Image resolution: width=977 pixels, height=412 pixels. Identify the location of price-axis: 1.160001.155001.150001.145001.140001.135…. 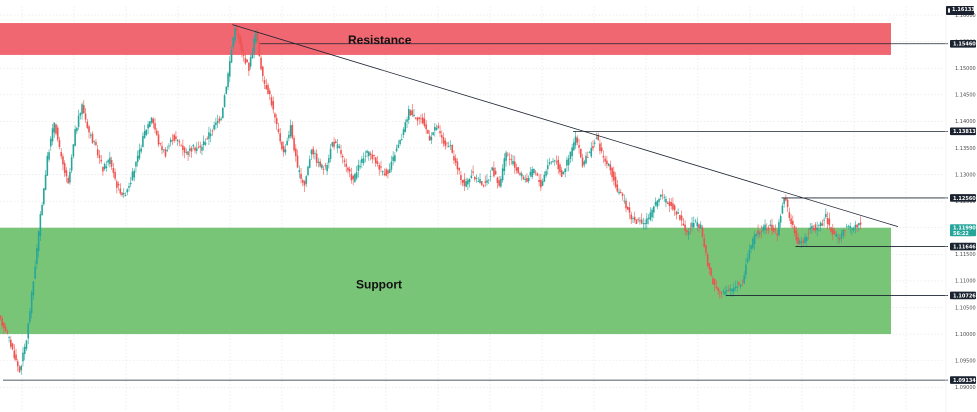
(960, 206).